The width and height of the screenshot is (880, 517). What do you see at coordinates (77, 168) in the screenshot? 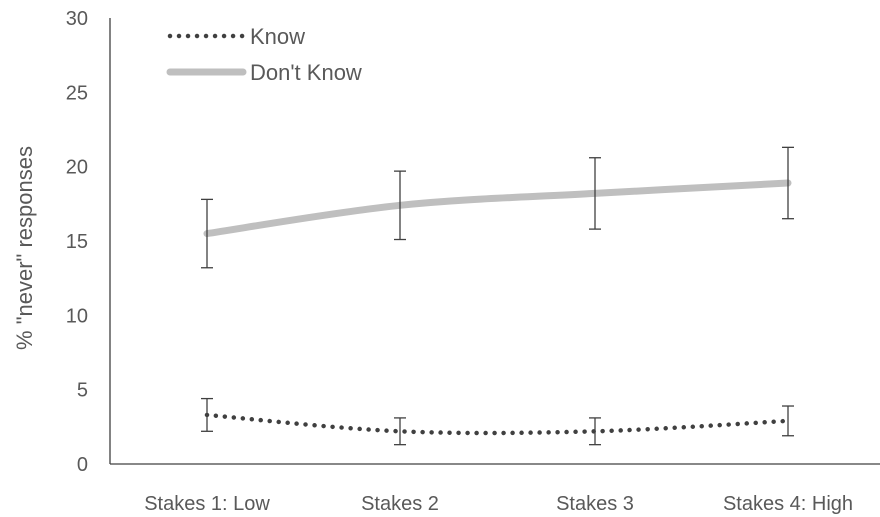
I see `y-tick-label: 20` at bounding box center [77, 168].